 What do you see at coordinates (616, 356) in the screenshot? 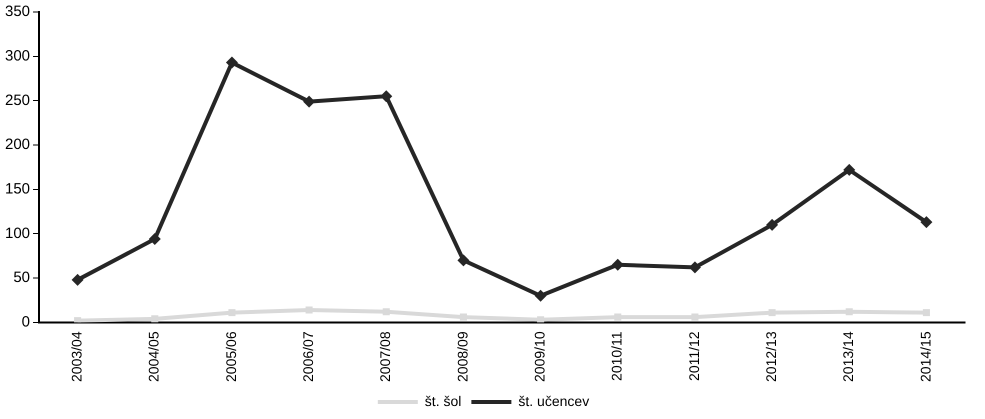
I see `x-tick-label: 2010/11` at bounding box center [616, 356].